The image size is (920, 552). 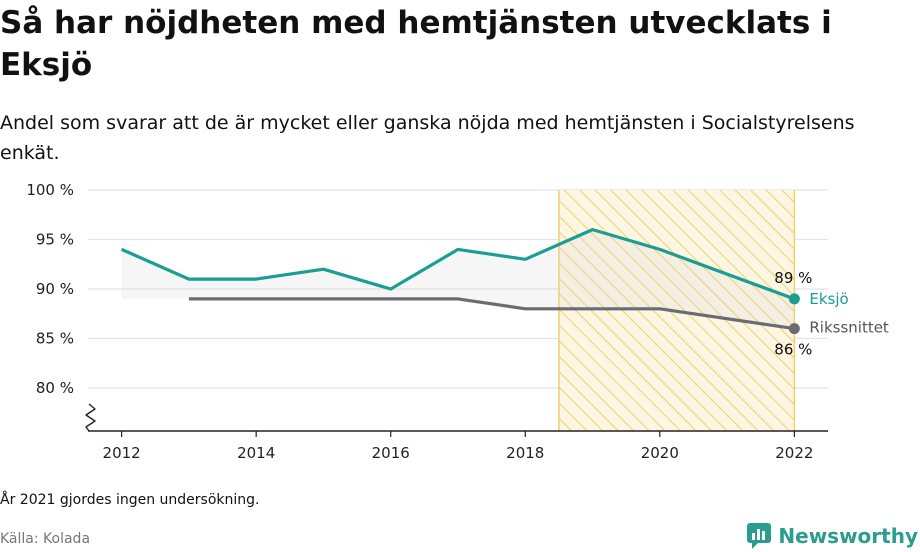 What do you see at coordinates (759, 536) in the screenshot?
I see `newsworthy-logo-icon` at bounding box center [759, 536].